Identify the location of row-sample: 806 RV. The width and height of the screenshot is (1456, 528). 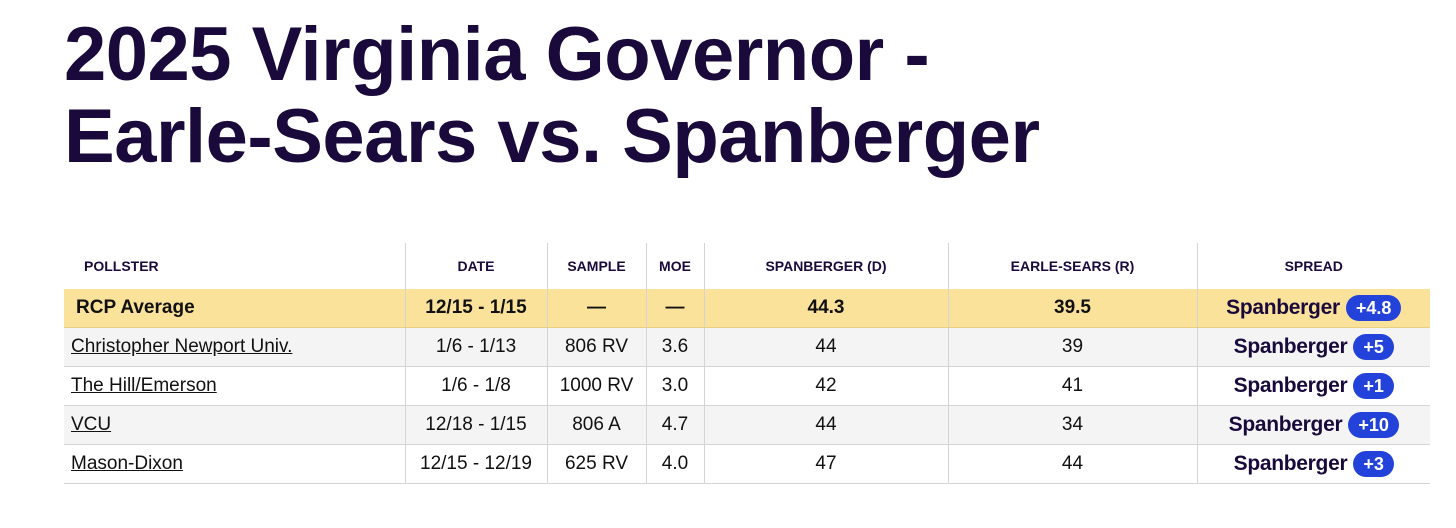
(596, 347).